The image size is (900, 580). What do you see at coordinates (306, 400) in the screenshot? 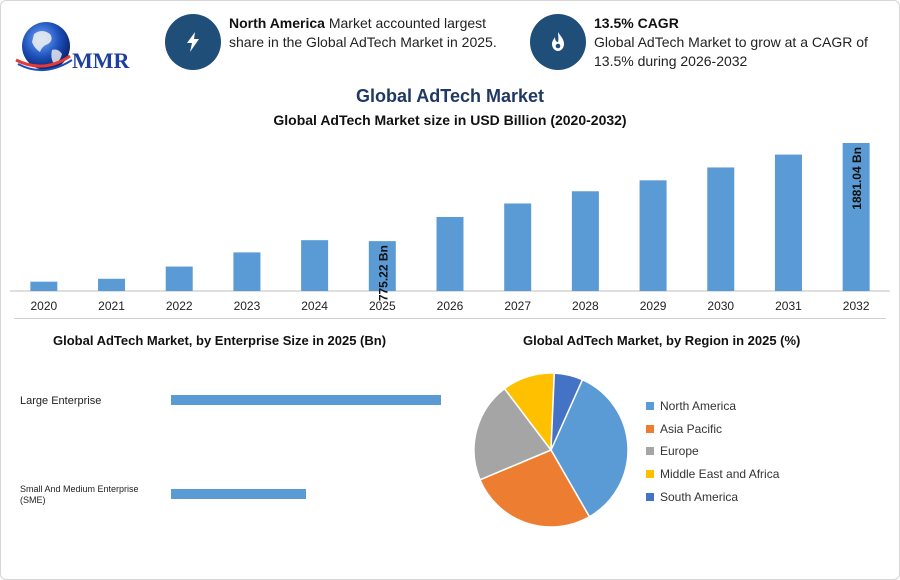
I see `hbar-large-enterprise` at bounding box center [306, 400].